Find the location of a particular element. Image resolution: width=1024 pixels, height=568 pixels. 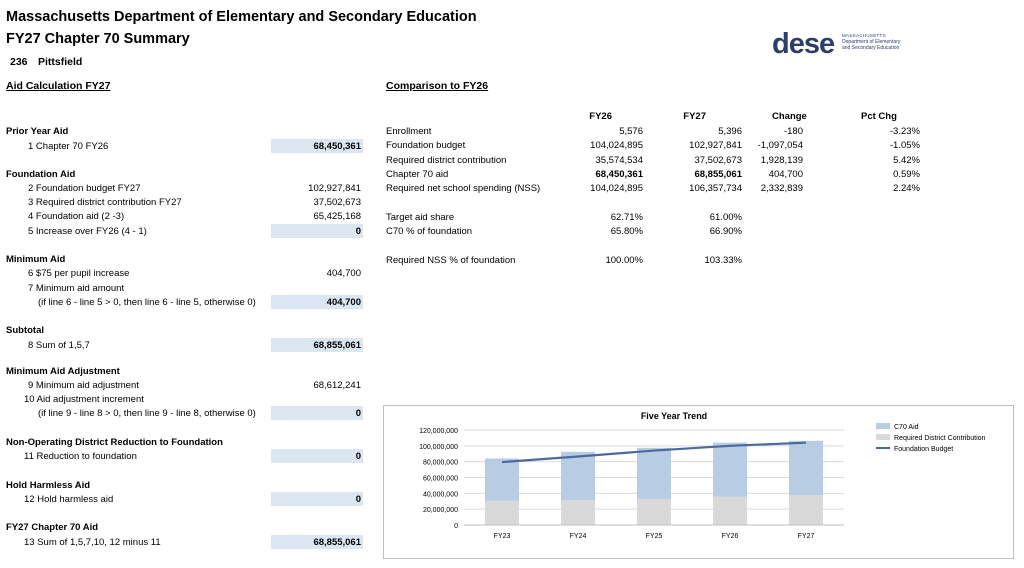

y-tick-label: 80,000,000 is located at coordinates (440, 463).